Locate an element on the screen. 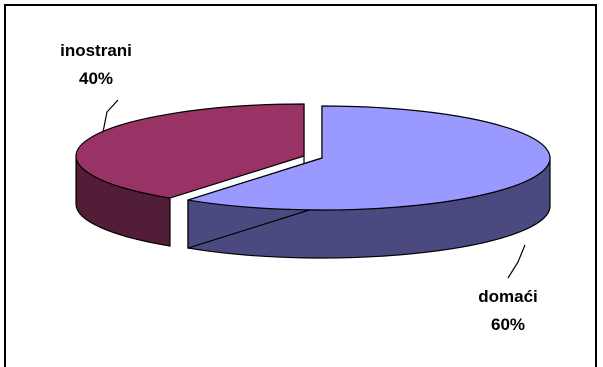 Image resolution: width=603 pixels, height=367 pixels. slice-inostrani is located at coordinates (190, 175).